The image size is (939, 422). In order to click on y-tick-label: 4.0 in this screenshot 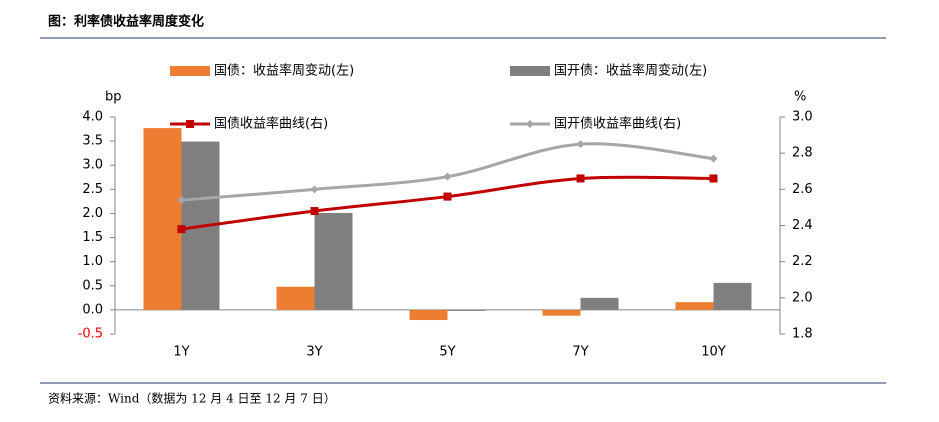, I will do `click(92, 117)`.